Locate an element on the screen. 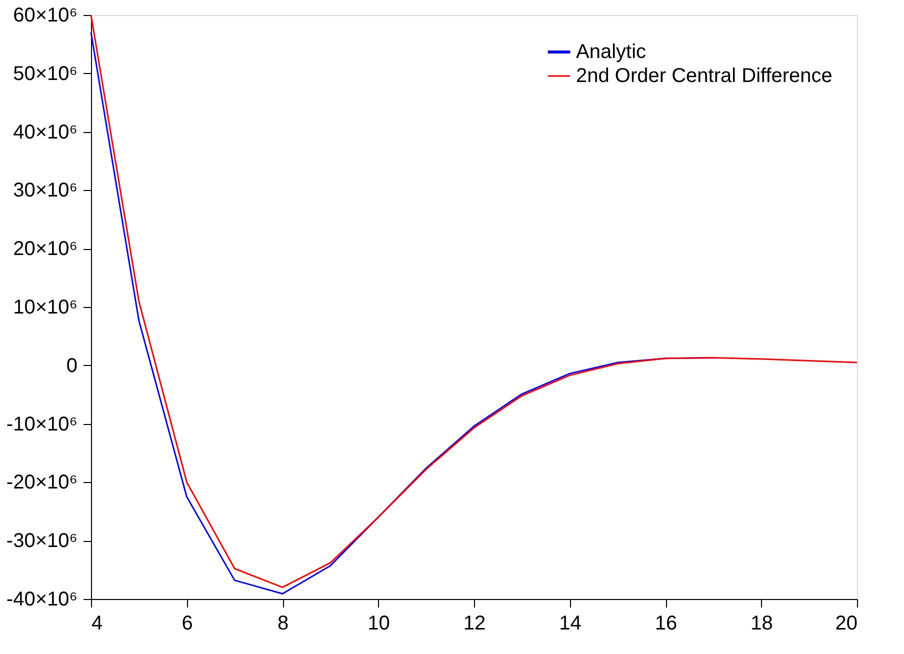  x-tick-label: 20 is located at coordinates (846, 623).